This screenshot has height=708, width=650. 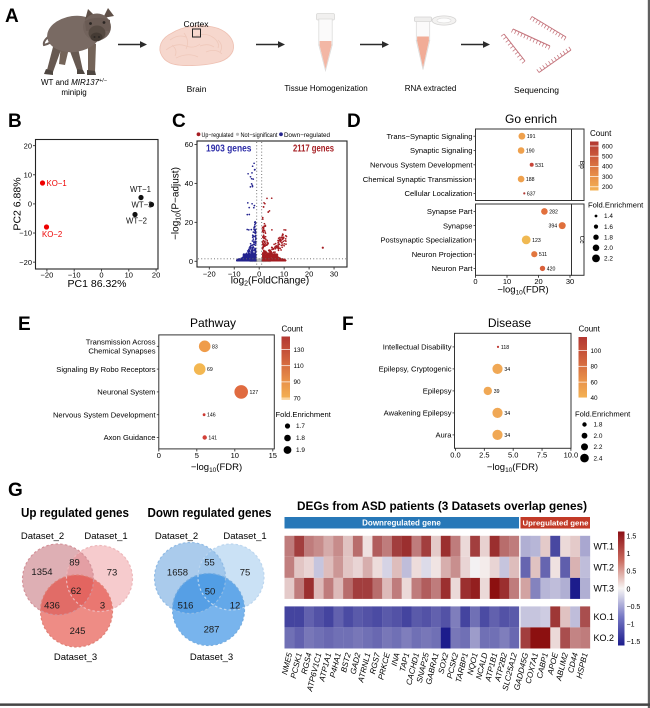 What do you see at coordinates (431, 88) in the screenshot?
I see `svg-text: RNA extracted` at bounding box center [431, 88].